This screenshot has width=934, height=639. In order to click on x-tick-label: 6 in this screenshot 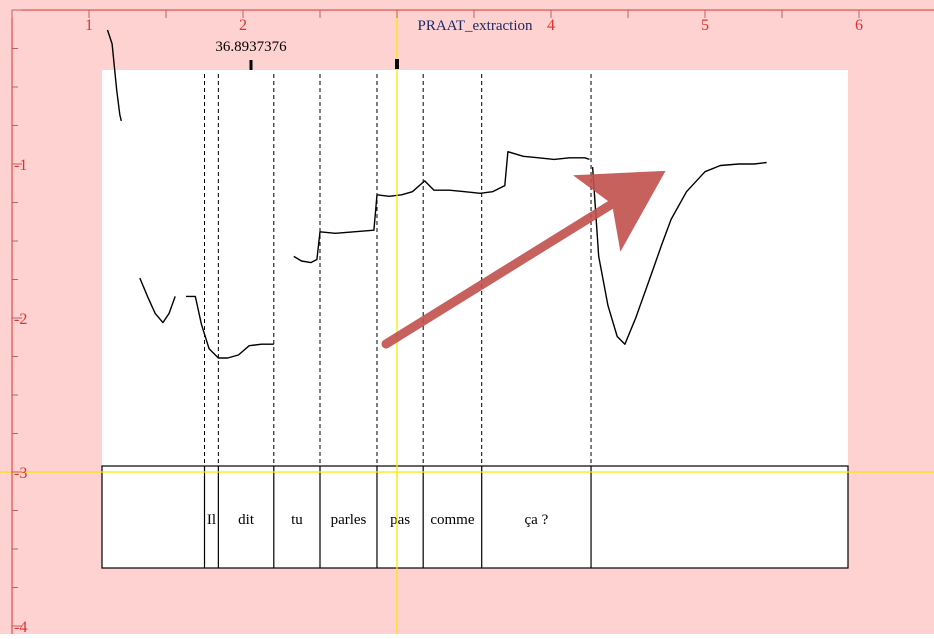, I will do `click(859, 25)`.